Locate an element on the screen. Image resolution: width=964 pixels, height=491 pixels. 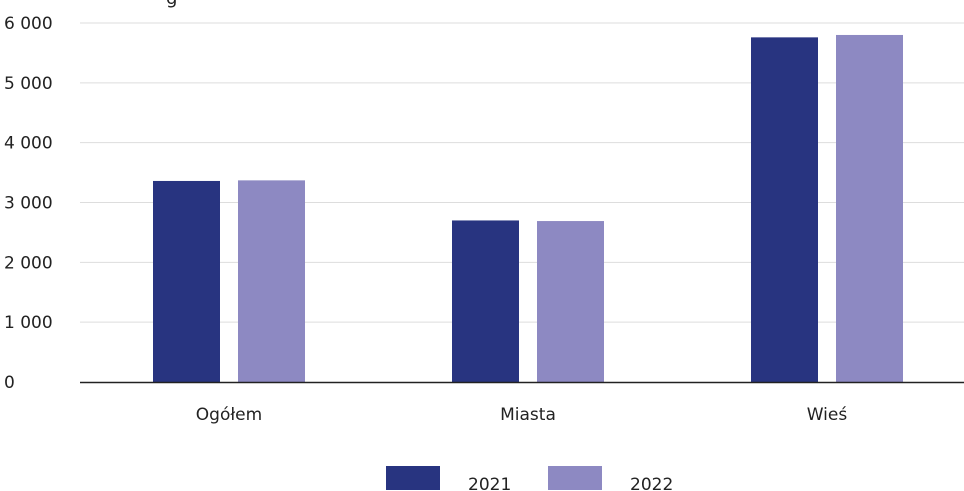
legend-swatch-2022 is located at coordinates (575, 478).